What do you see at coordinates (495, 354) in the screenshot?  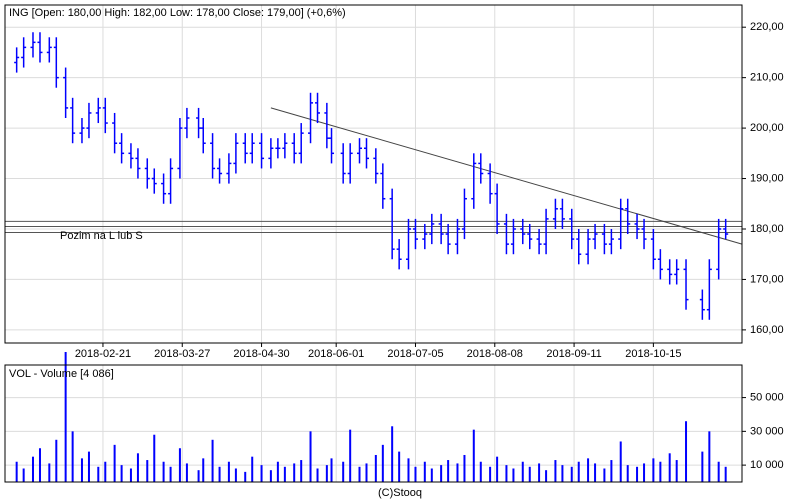 I see `x-tick-label: 2018-08-08` at bounding box center [495, 354].